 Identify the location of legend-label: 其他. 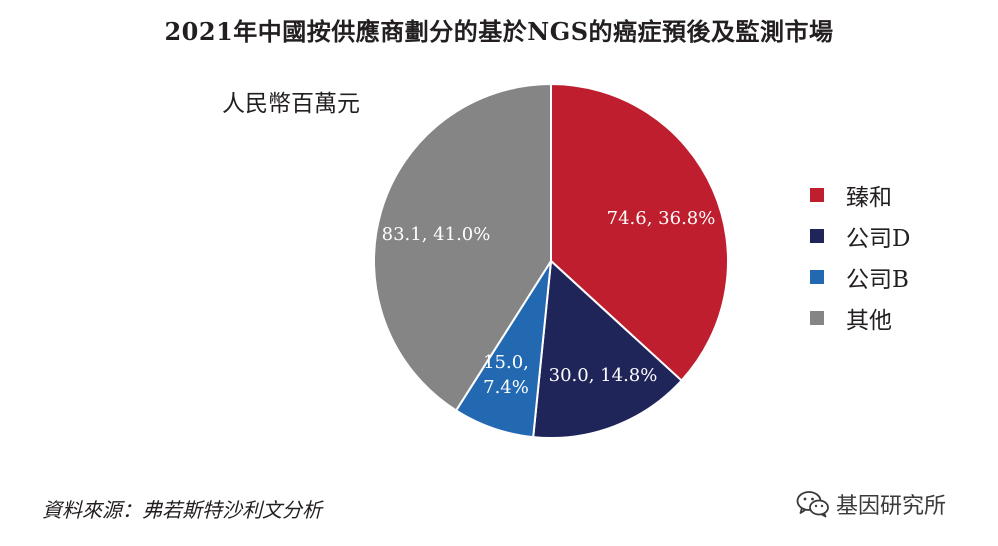
(869, 320).